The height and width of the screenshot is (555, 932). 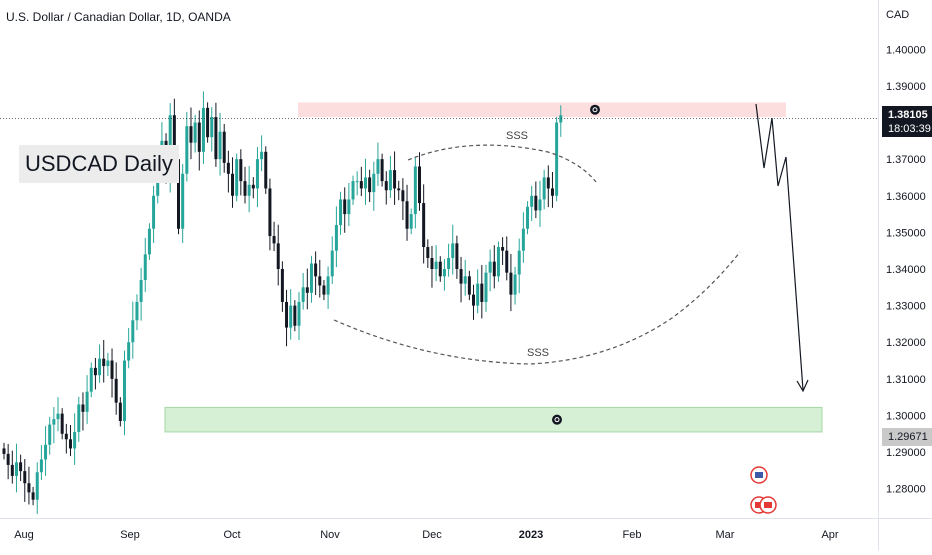 What do you see at coordinates (906, 490) in the screenshot?
I see `y-tick-label: 1.28000` at bounding box center [906, 490].